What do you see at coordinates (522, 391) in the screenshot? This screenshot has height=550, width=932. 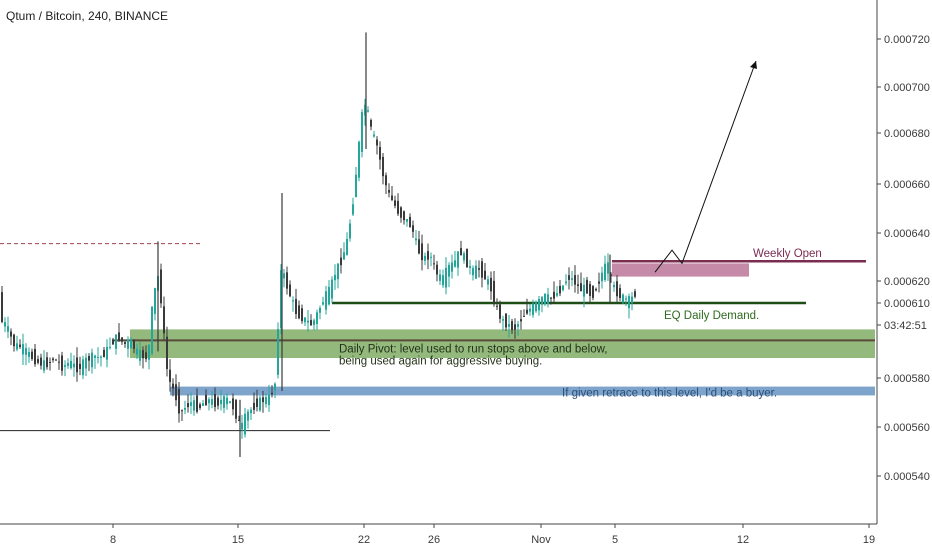 I see `buy-zone` at bounding box center [522, 391].